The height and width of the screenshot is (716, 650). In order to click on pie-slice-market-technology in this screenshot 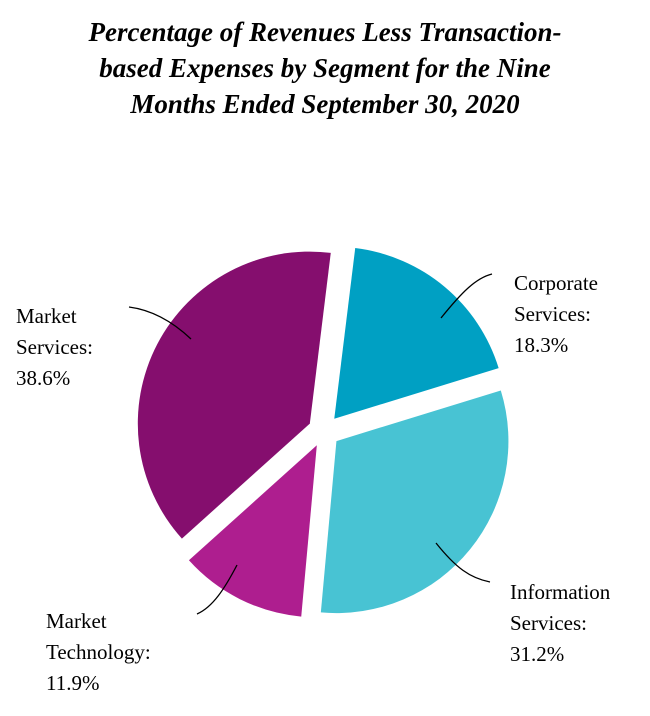, I will do `click(252, 531)`.